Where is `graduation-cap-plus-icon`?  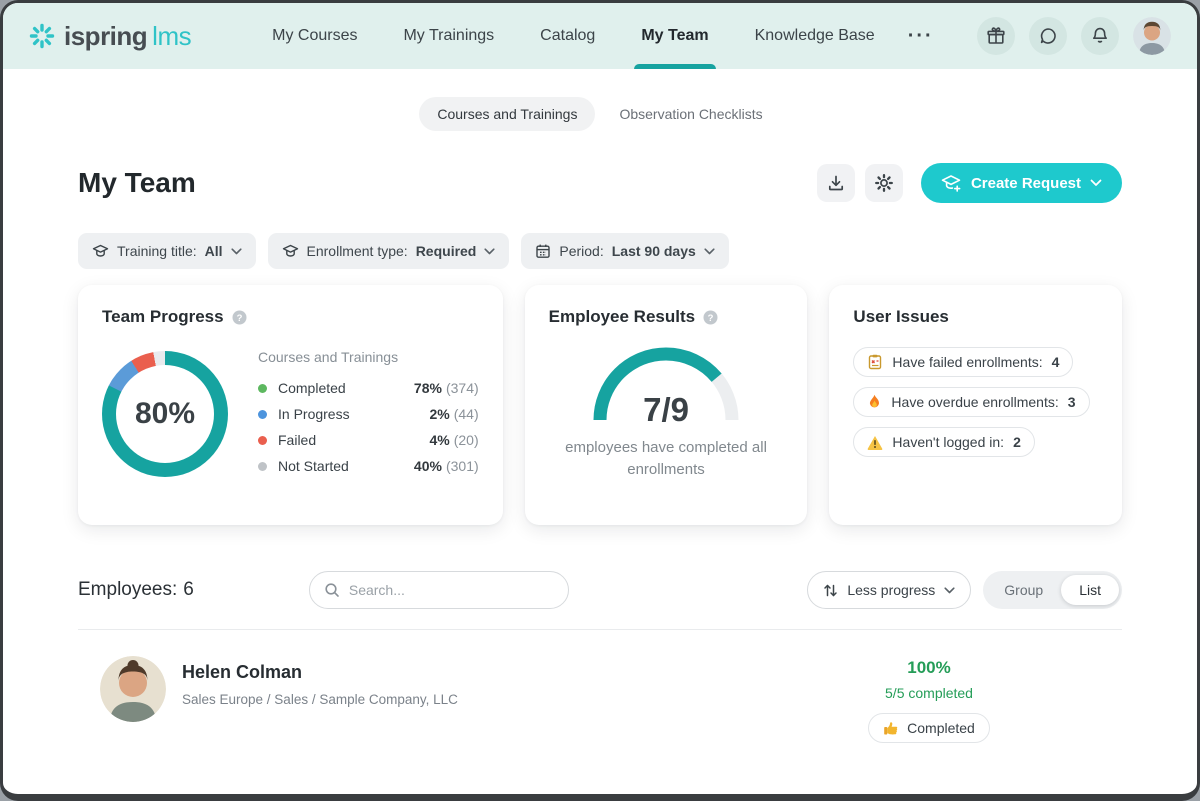
graduation-cap-plus-icon is located at coordinates (951, 183).